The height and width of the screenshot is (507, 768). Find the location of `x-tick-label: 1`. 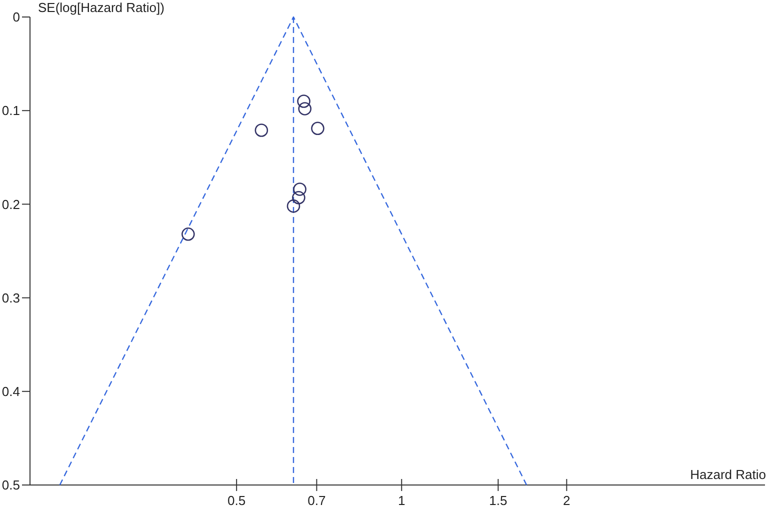

x-tick-label: 1 is located at coordinates (402, 500).